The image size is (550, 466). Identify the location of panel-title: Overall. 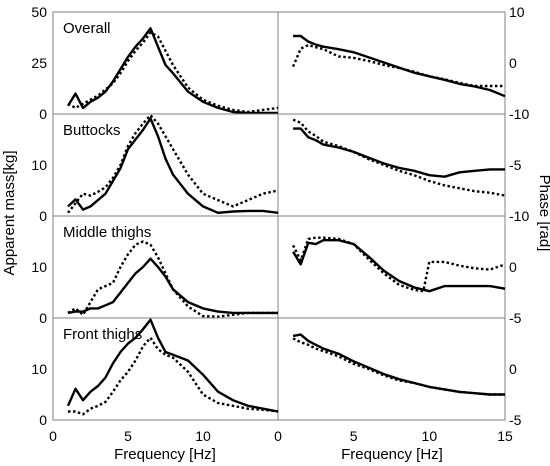
(87, 28).